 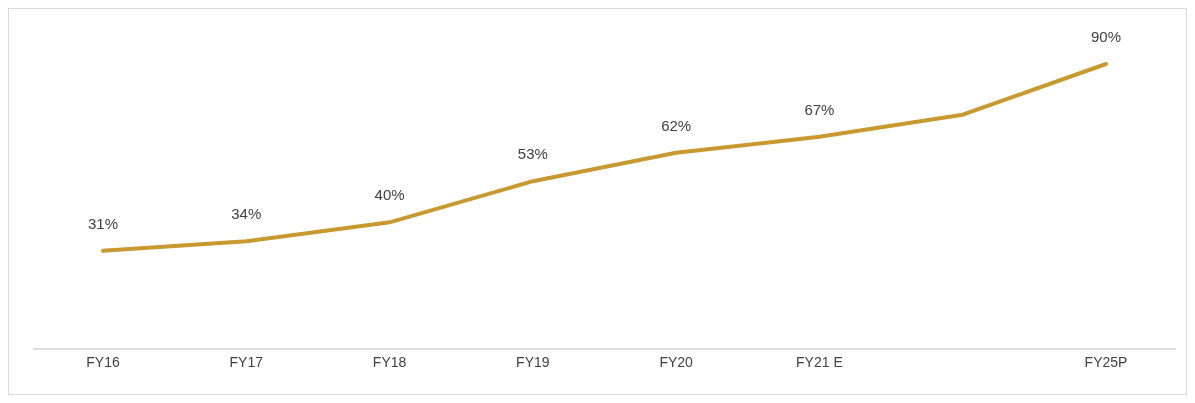 I want to click on data-label: 53%, so click(x=532, y=154).